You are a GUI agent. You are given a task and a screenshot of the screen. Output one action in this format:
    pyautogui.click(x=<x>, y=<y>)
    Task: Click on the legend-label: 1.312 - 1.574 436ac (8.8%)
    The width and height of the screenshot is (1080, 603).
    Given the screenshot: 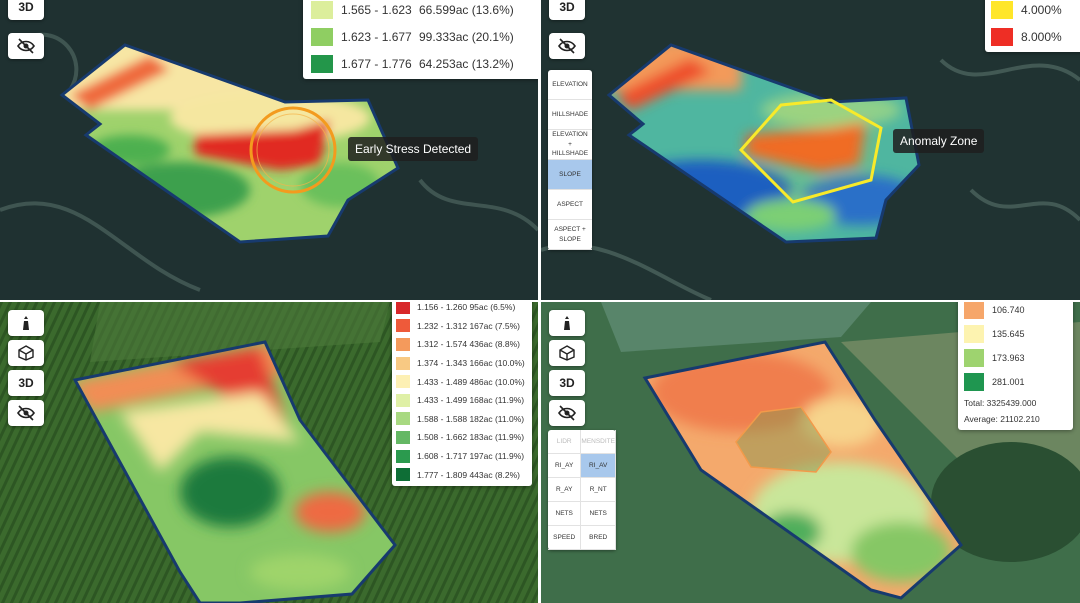 What is the action you would take?
    pyautogui.click(x=469, y=344)
    